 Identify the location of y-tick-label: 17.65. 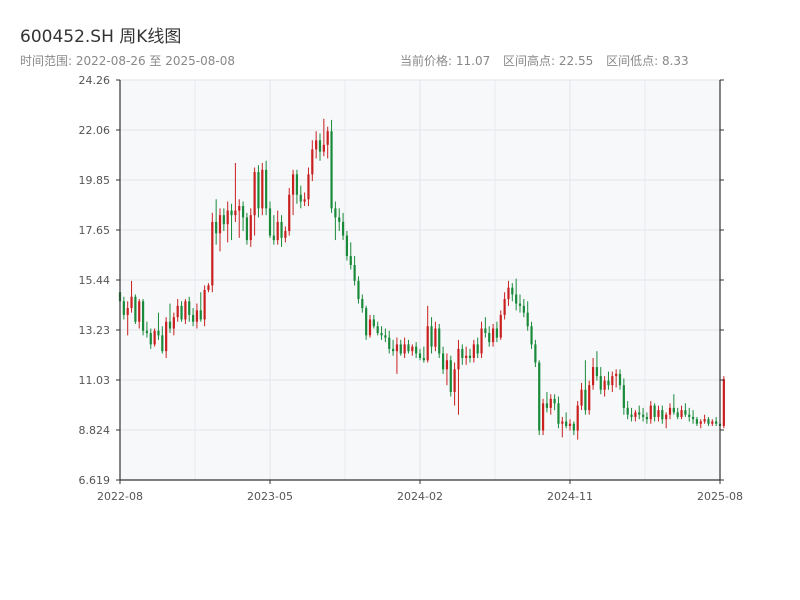
(95, 230).